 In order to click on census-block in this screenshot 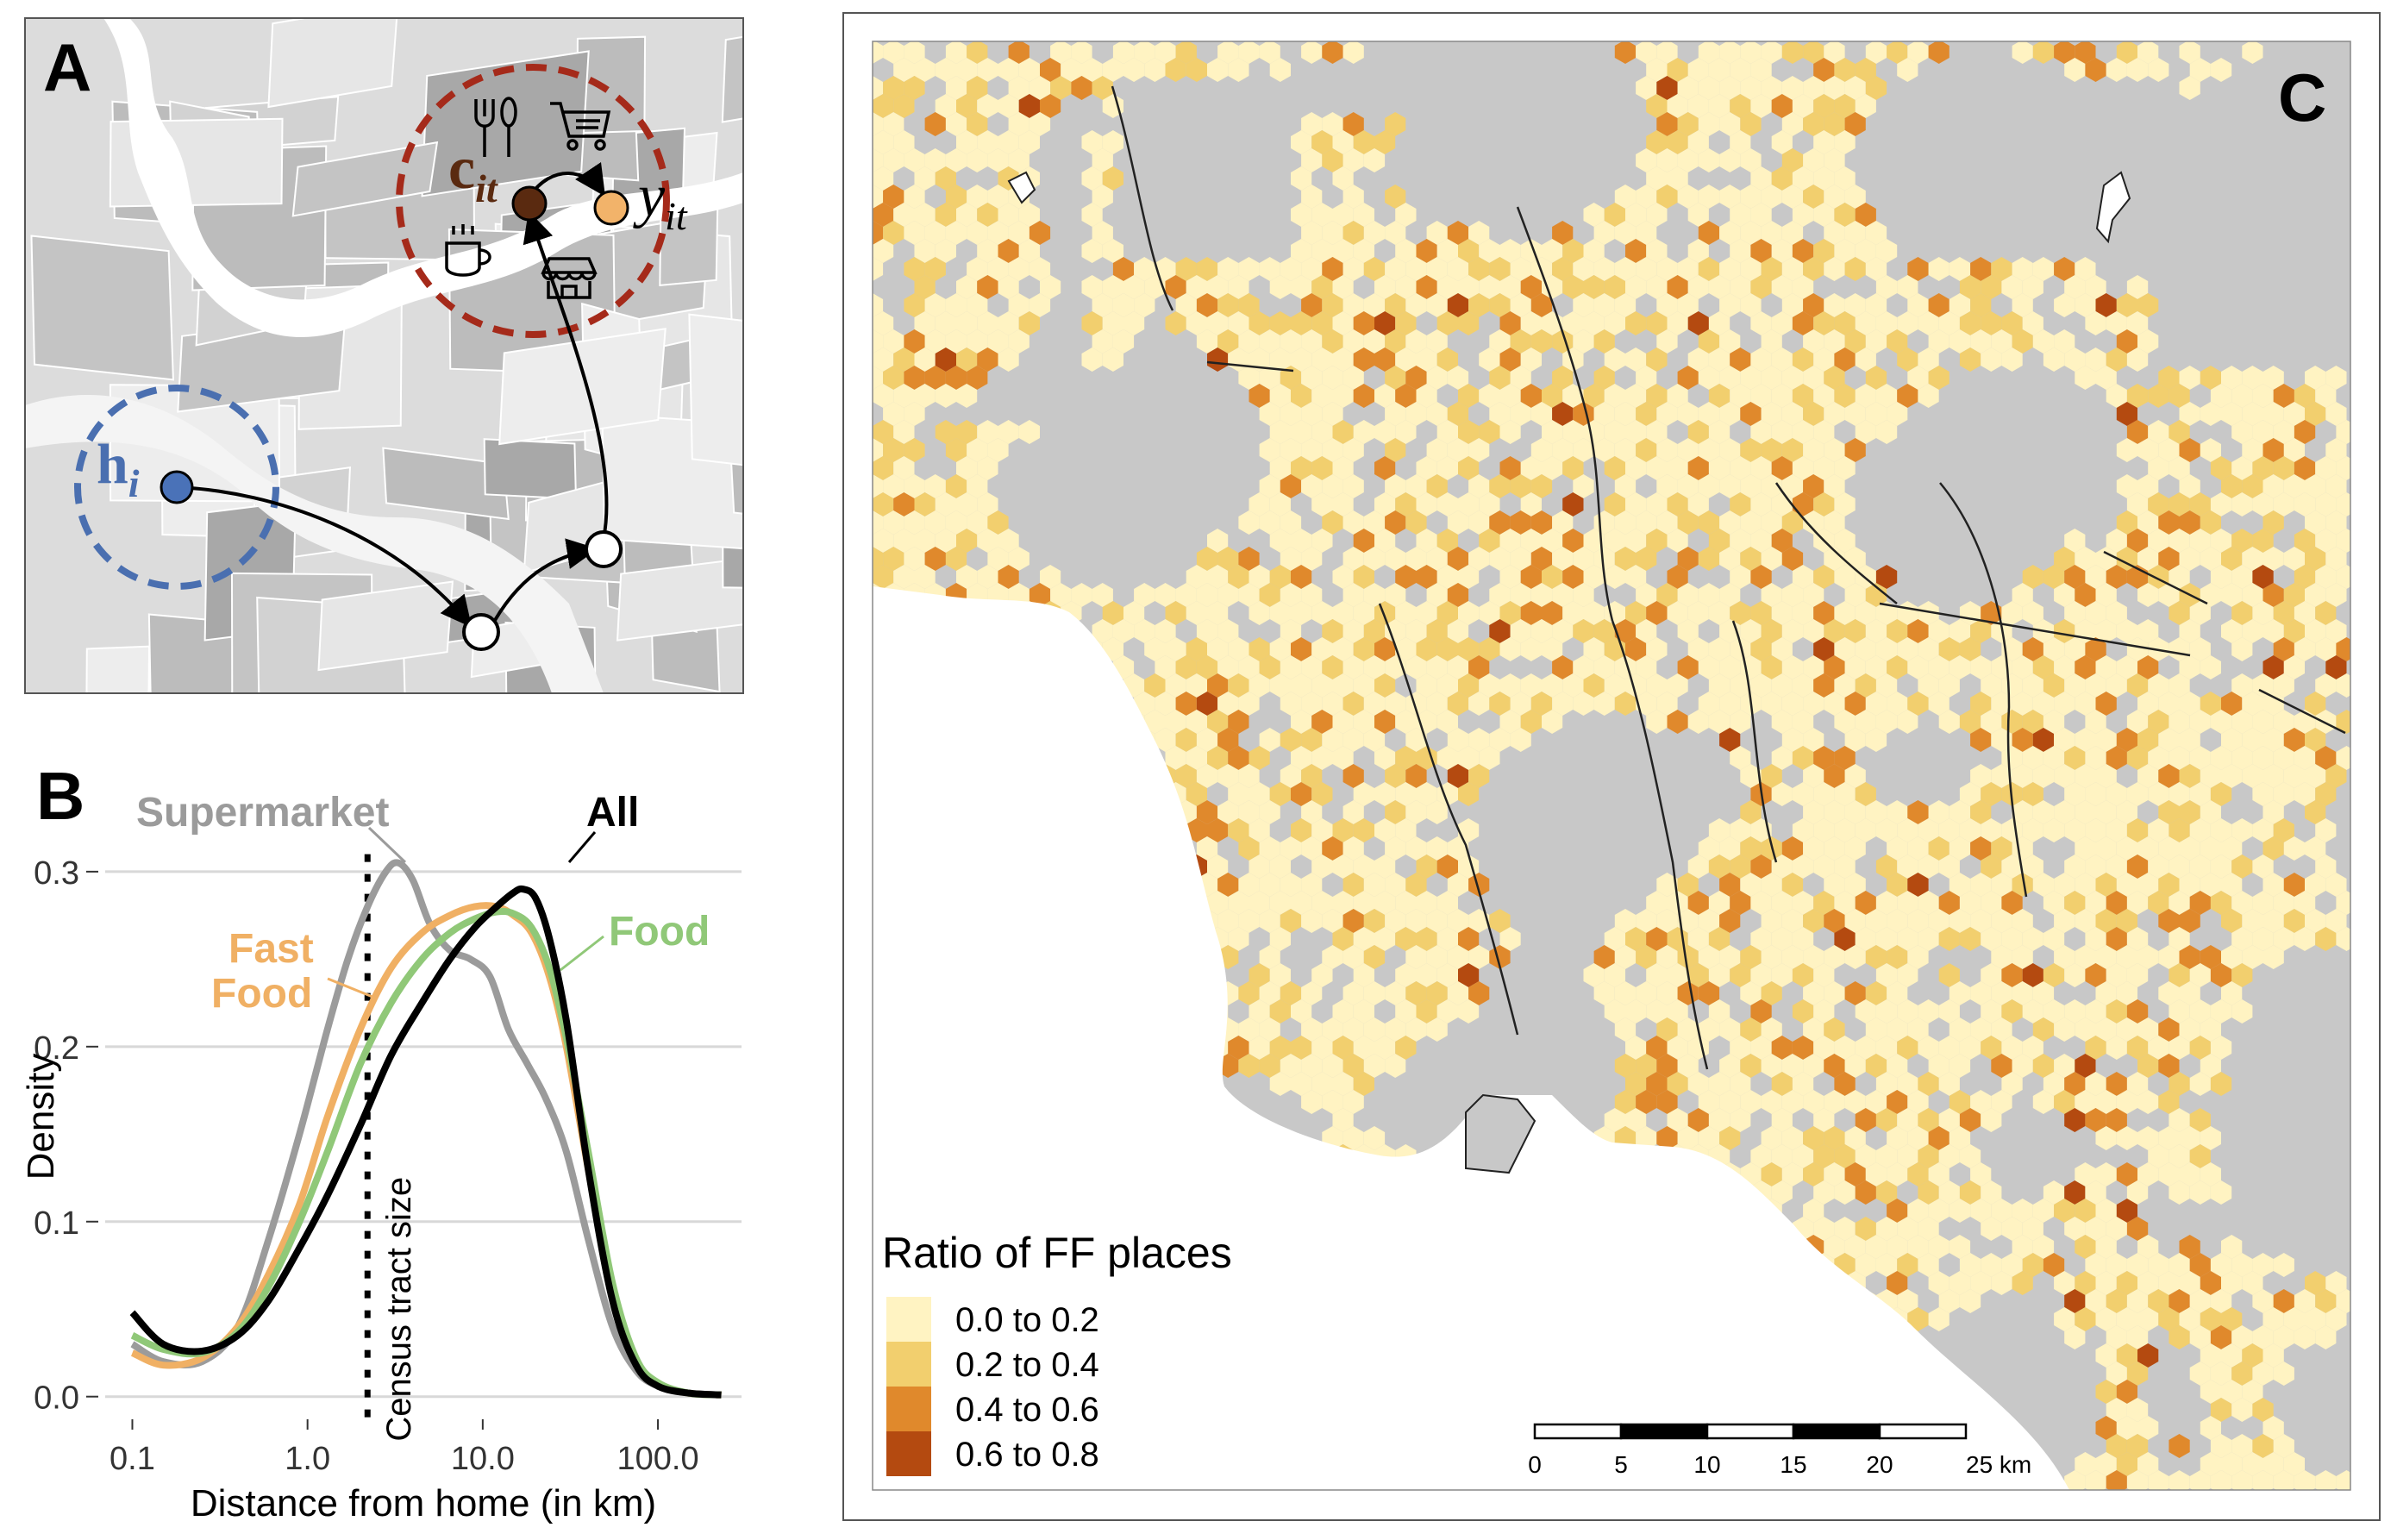, I will do `click(102, 308)`.